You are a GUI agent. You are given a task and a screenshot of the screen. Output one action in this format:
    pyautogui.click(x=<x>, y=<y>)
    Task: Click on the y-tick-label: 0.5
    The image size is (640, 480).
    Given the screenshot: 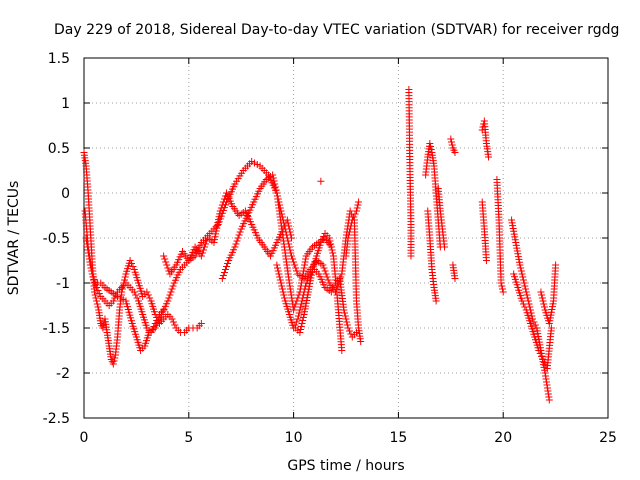 What is the action you would take?
    pyautogui.click(x=59, y=149)
    